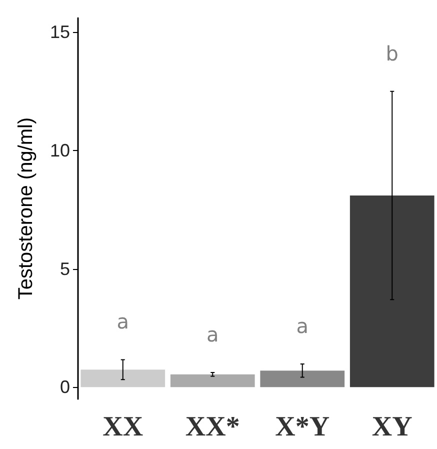 The height and width of the screenshot is (449, 437). I want to click on x-tick-label: X*Y, so click(302, 427).